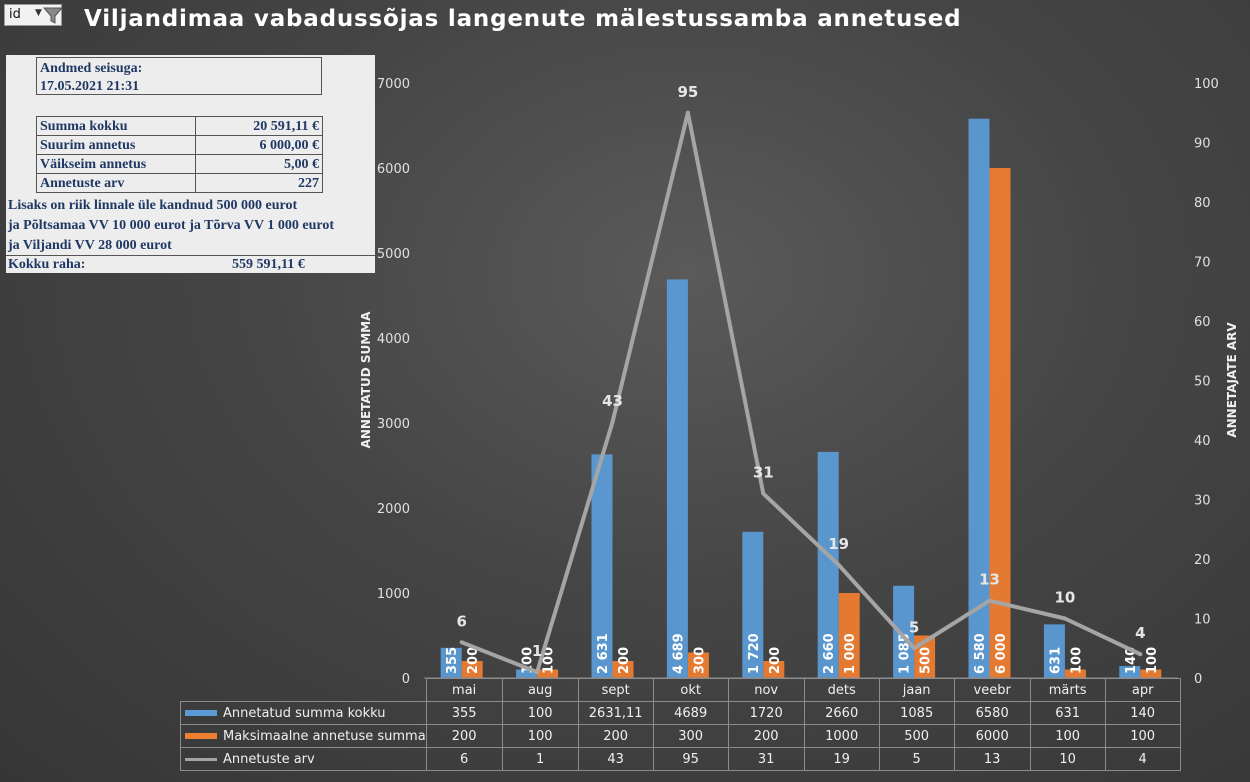 This screenshot has height=782, width=1250. What do you see at coordinates (537, 651) in the screenshot?
I see `line-data-label: 1` at bounding box center [537, 651].